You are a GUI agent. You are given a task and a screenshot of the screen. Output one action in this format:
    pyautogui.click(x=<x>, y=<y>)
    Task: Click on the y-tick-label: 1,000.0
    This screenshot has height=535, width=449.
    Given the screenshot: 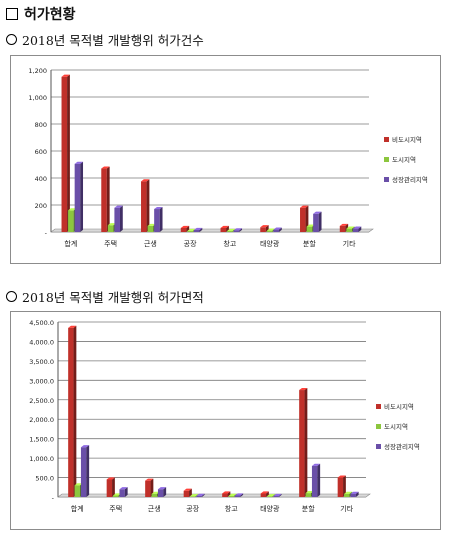 What is the action you would take?
    pyautogui.click(x=41, y=459)
    